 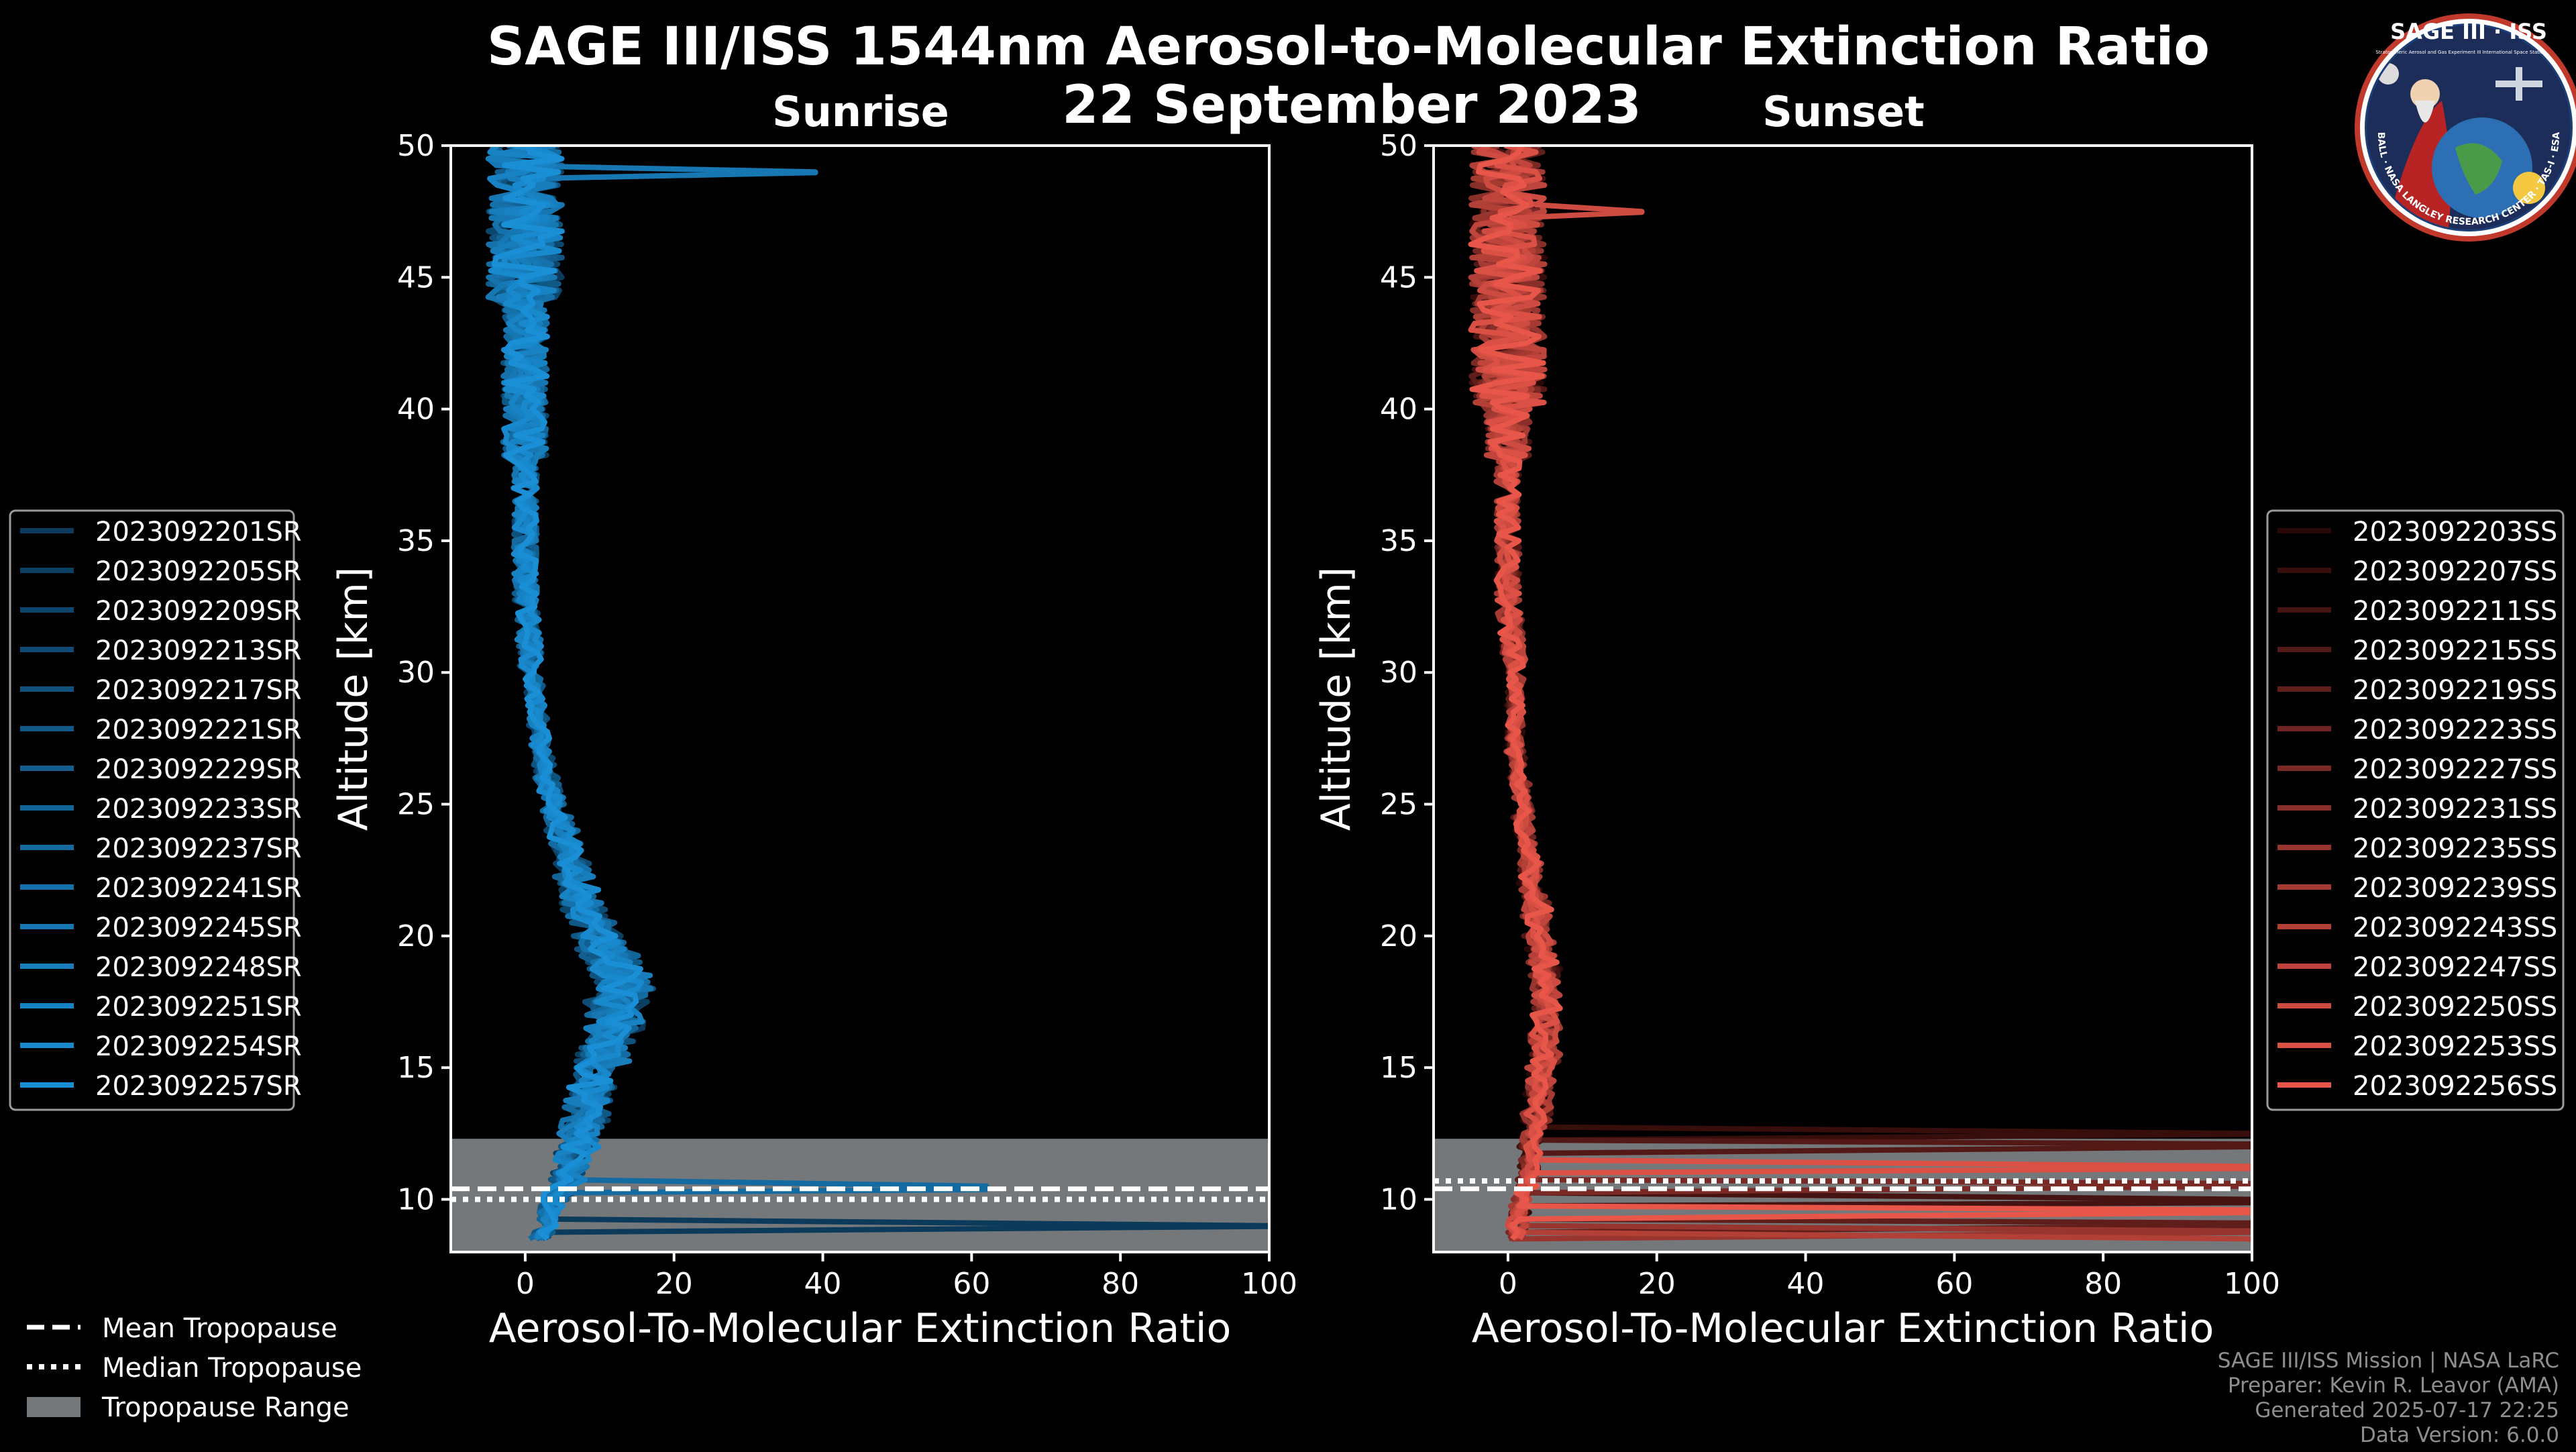 What do you see at coordinates (198, 810) in the screenshot?
I see `legend-label: 2023092233SR` at bounding box center [198, 810].